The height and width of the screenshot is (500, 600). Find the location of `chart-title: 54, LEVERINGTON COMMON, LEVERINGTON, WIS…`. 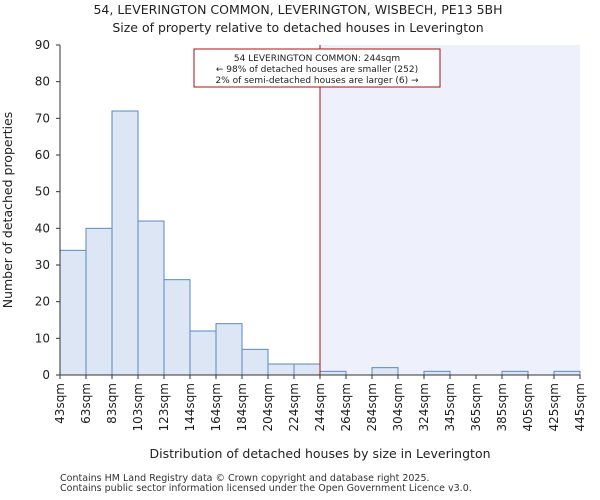

chart-title: 54, LEVERINGTON COMMON, LEVERINGTON, WIS… is located at coordinates (297, 9).